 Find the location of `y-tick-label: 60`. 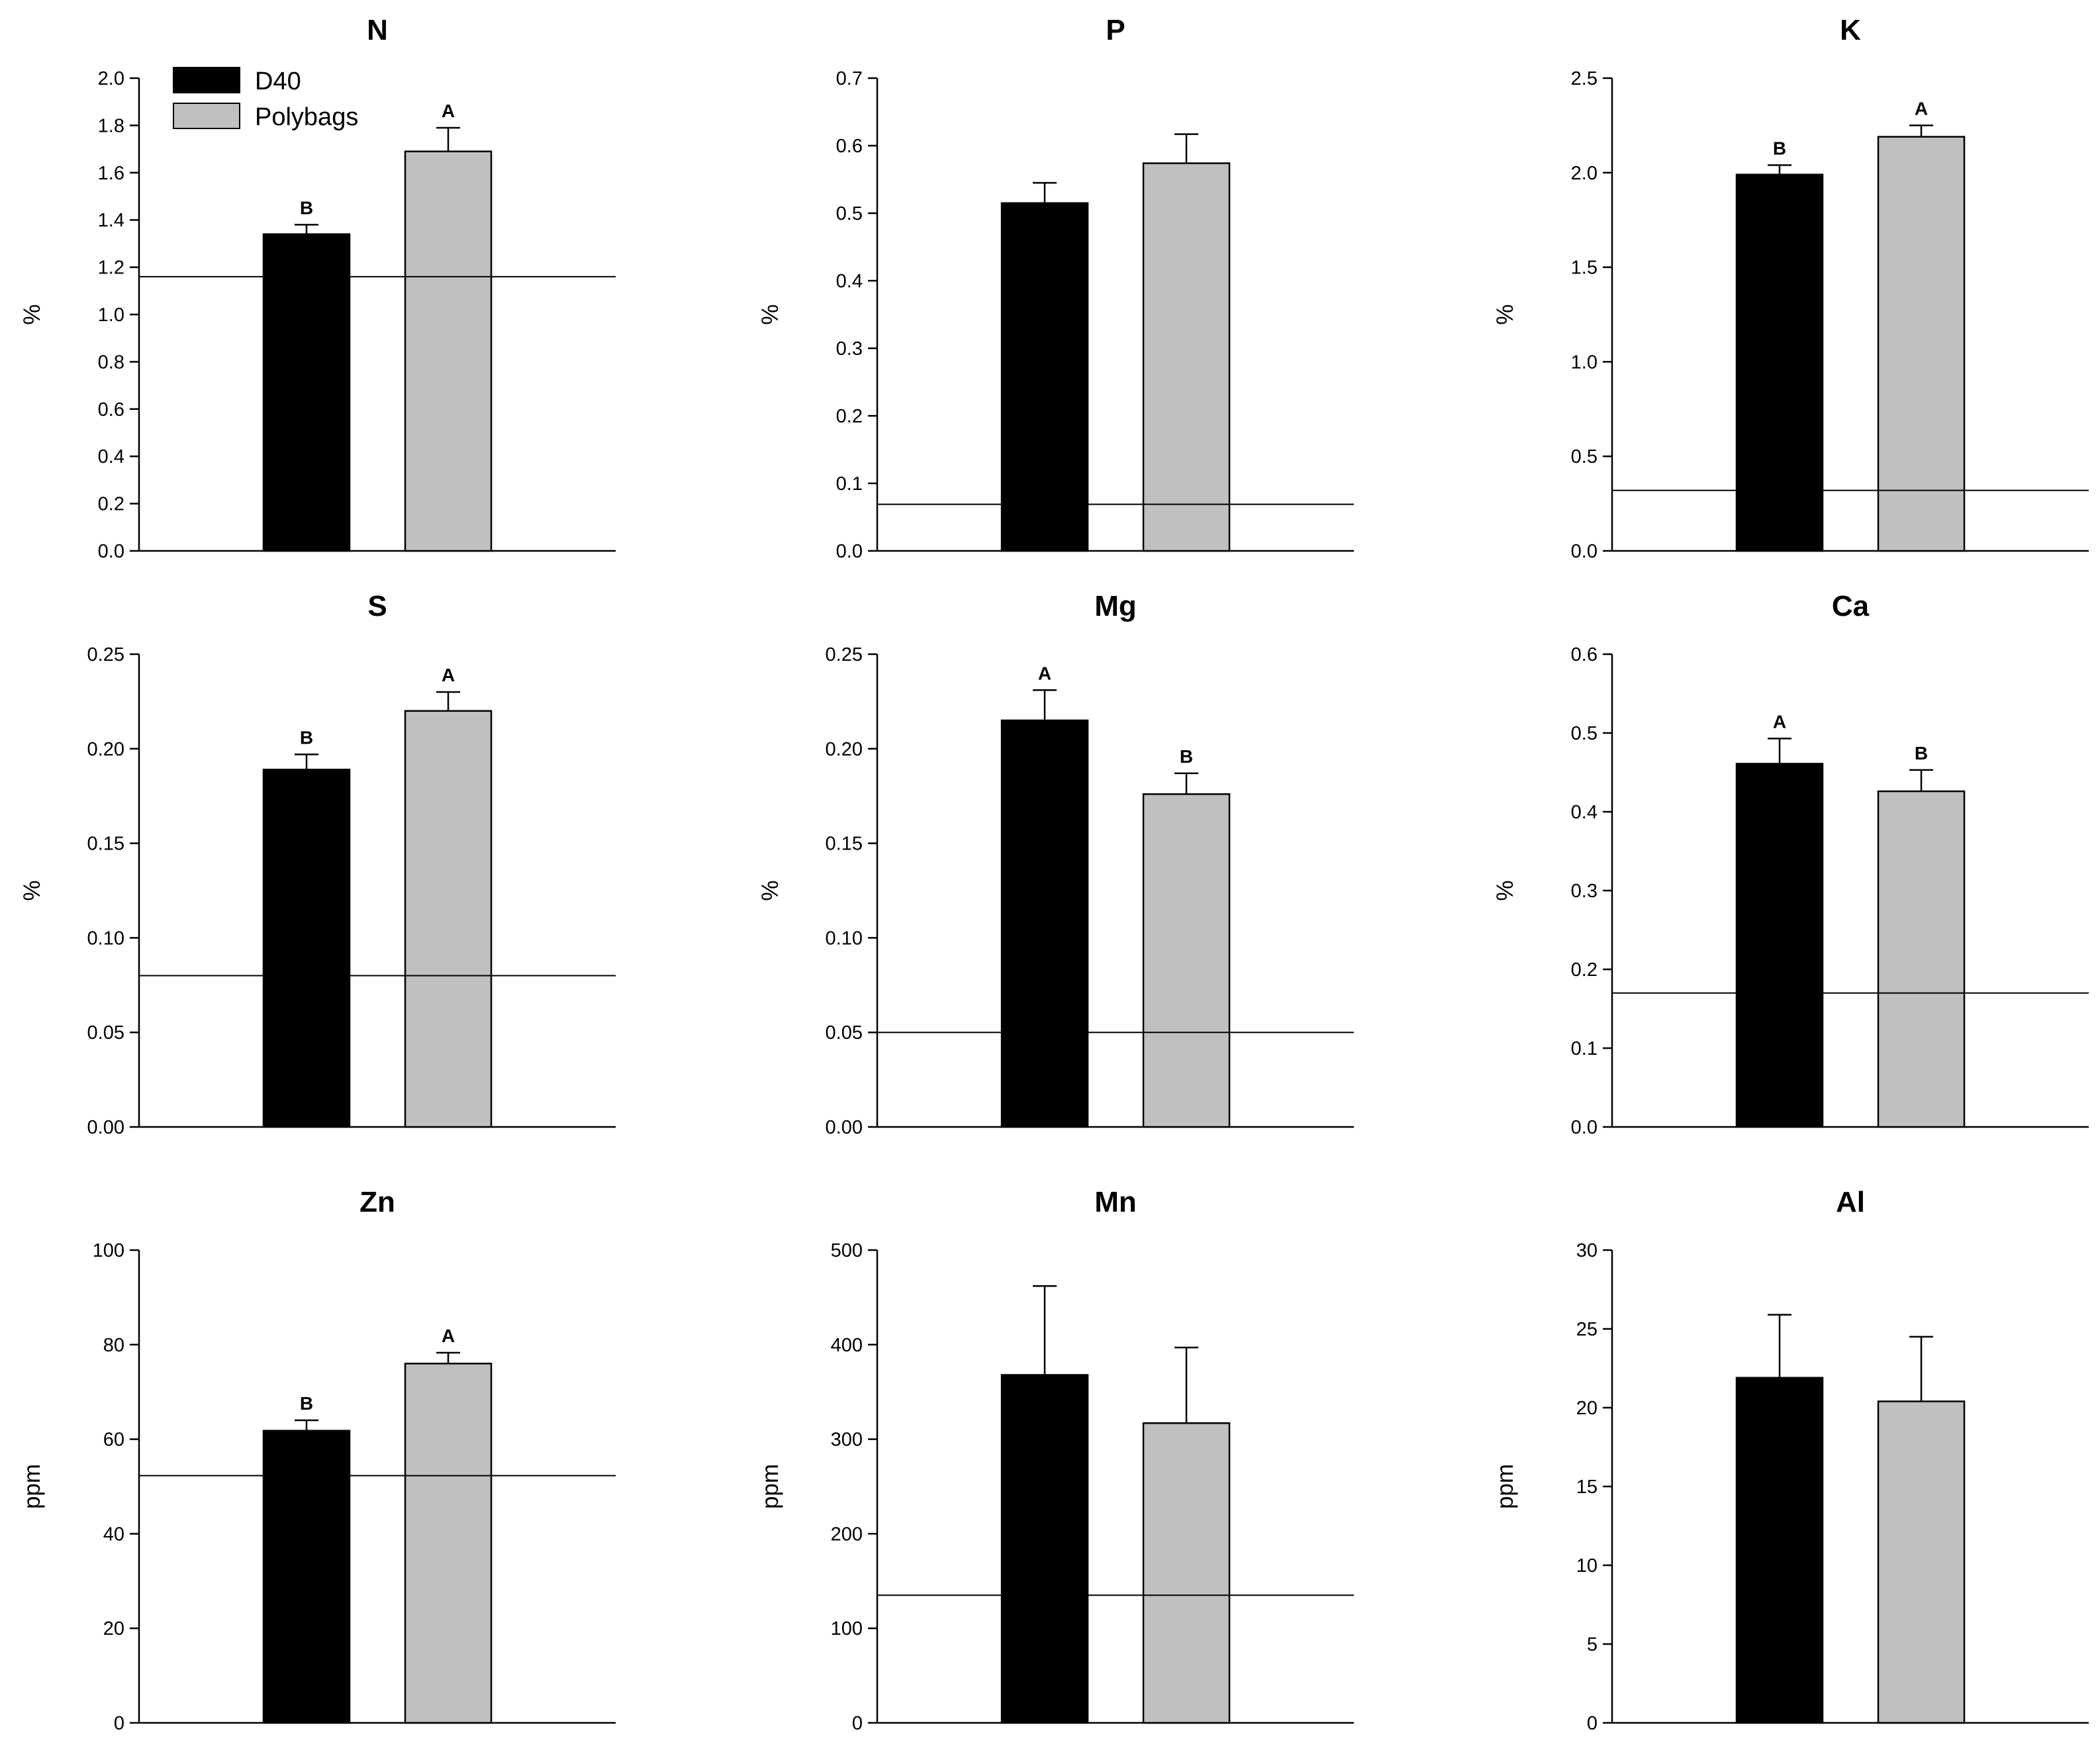

y-tick-label: 60 is located at coordinates (113, 1440).